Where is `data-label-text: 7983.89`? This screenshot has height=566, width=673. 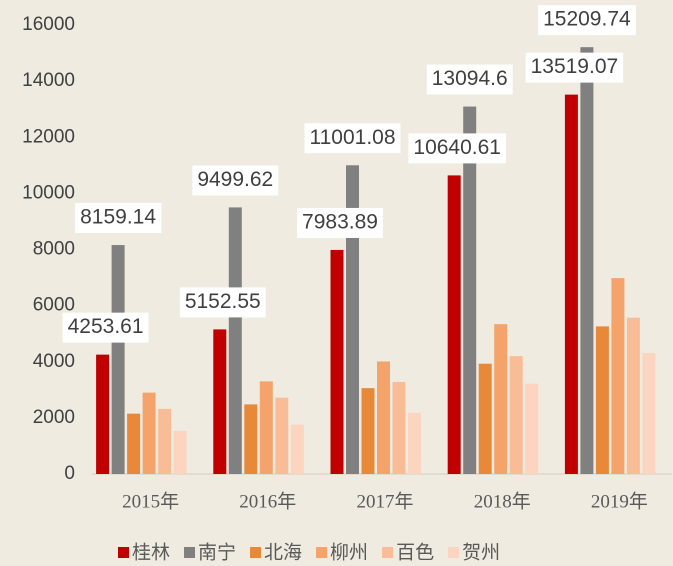 data-label-text: 7983.89 is located at coordinates (340, 221).